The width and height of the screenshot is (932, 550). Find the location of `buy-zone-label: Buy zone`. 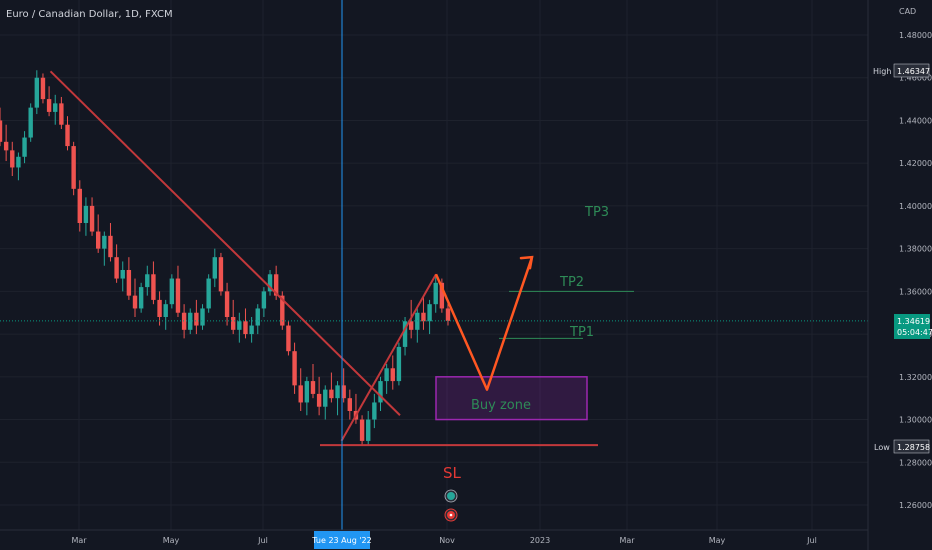

buy-zone-label: Buy zone is located at coordinates (501, 405).